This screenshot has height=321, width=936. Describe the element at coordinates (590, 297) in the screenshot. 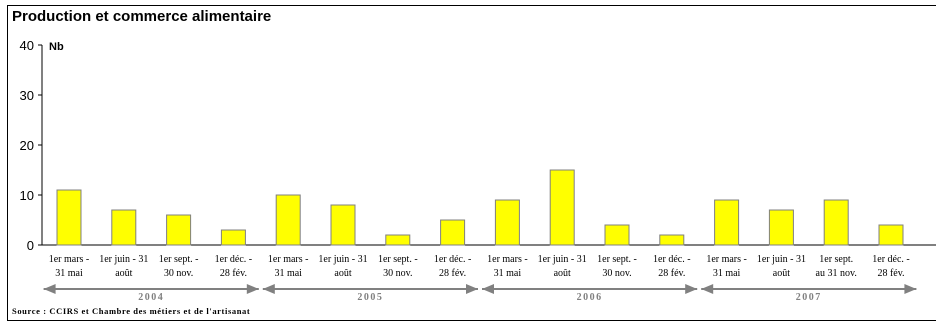

I see `year-label: 2006` at that location.